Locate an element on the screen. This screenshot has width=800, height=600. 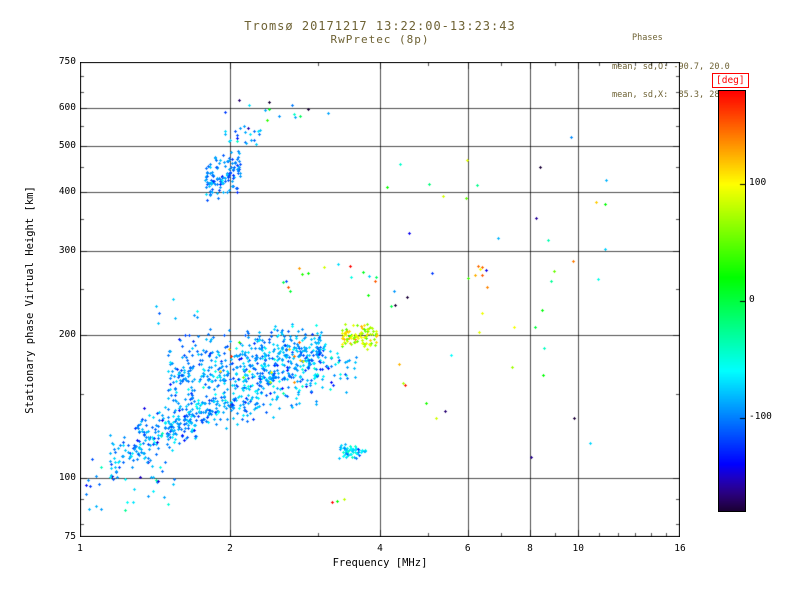
y-tick-label: 75 is located at coordinates (70, 536).